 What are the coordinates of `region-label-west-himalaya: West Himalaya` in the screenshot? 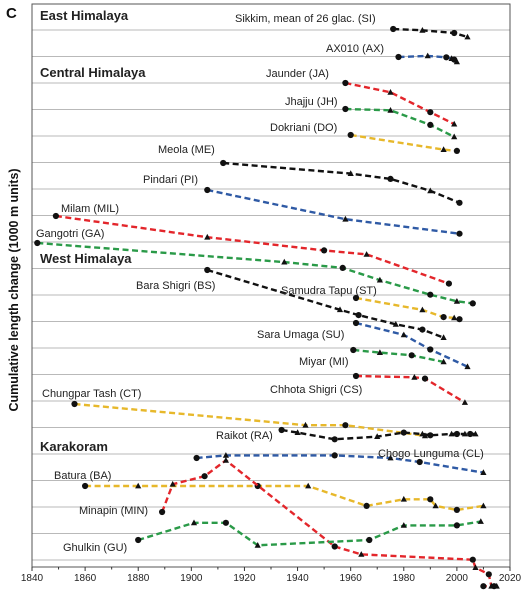 It's located at (86, 258).